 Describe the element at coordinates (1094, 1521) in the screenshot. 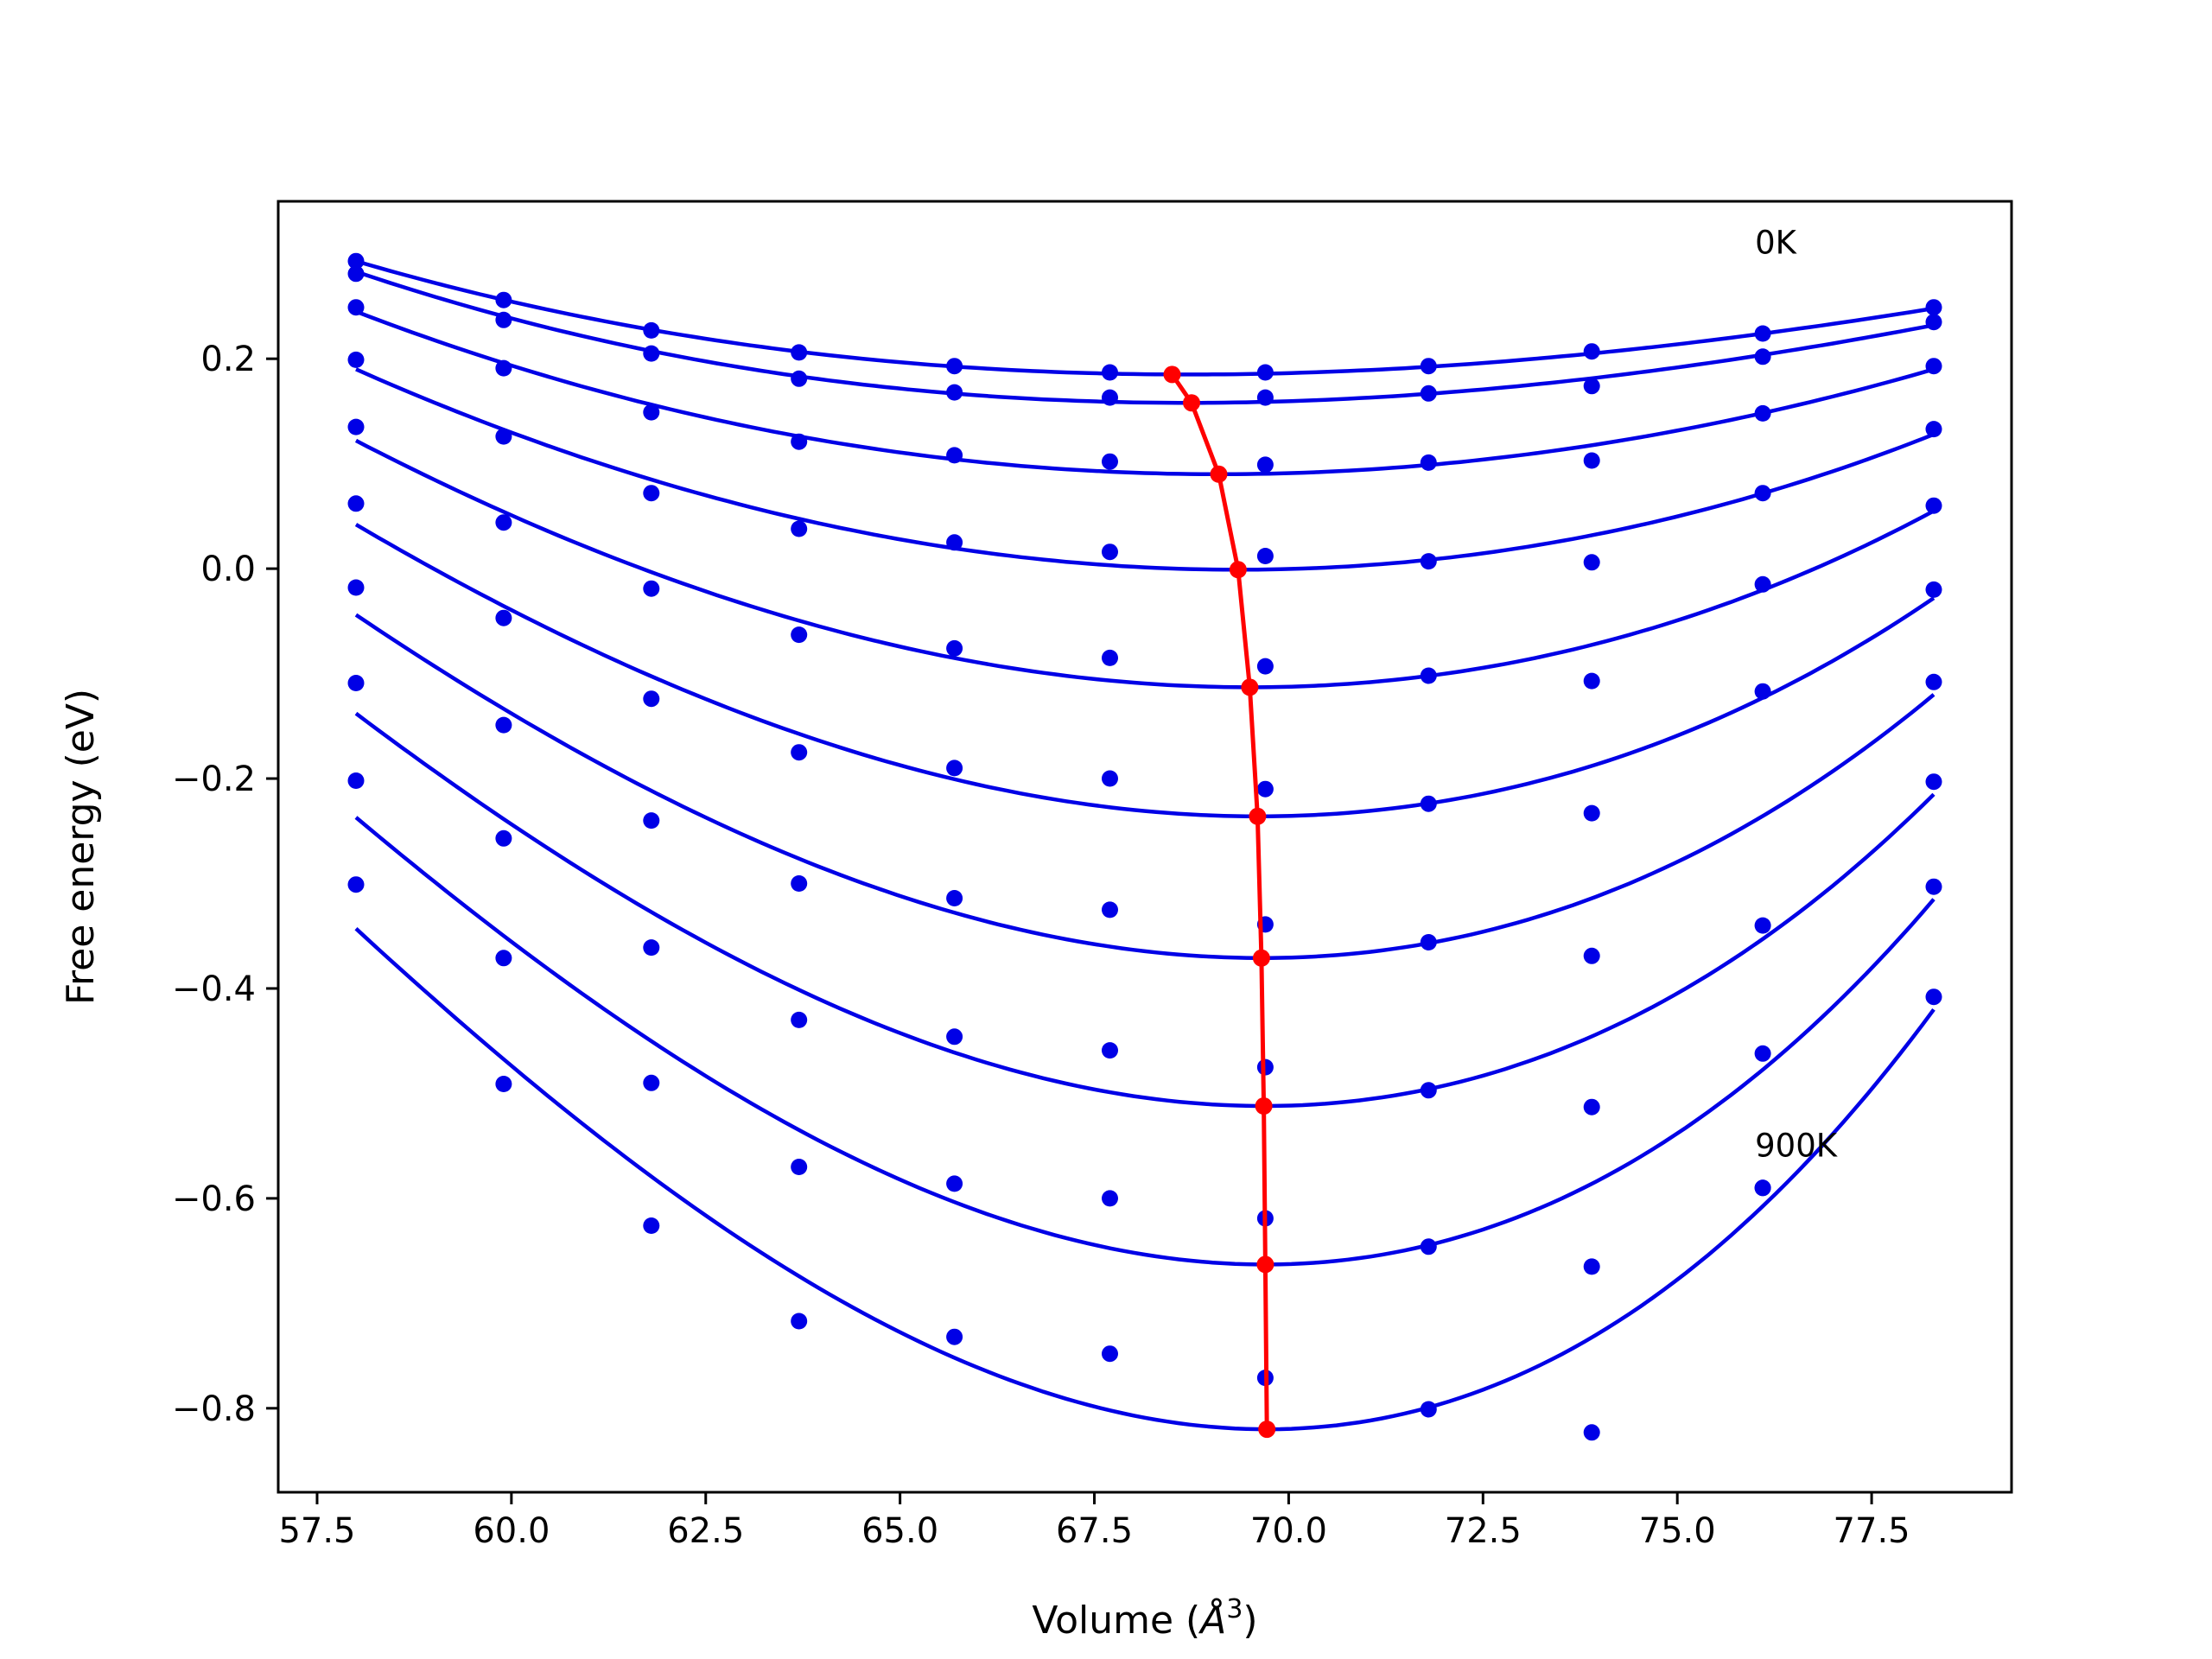

I see `x-axis: 57.5 60.0 62.5 65.0 67.5 70.0 72.5 75.0 77.5` at that location.